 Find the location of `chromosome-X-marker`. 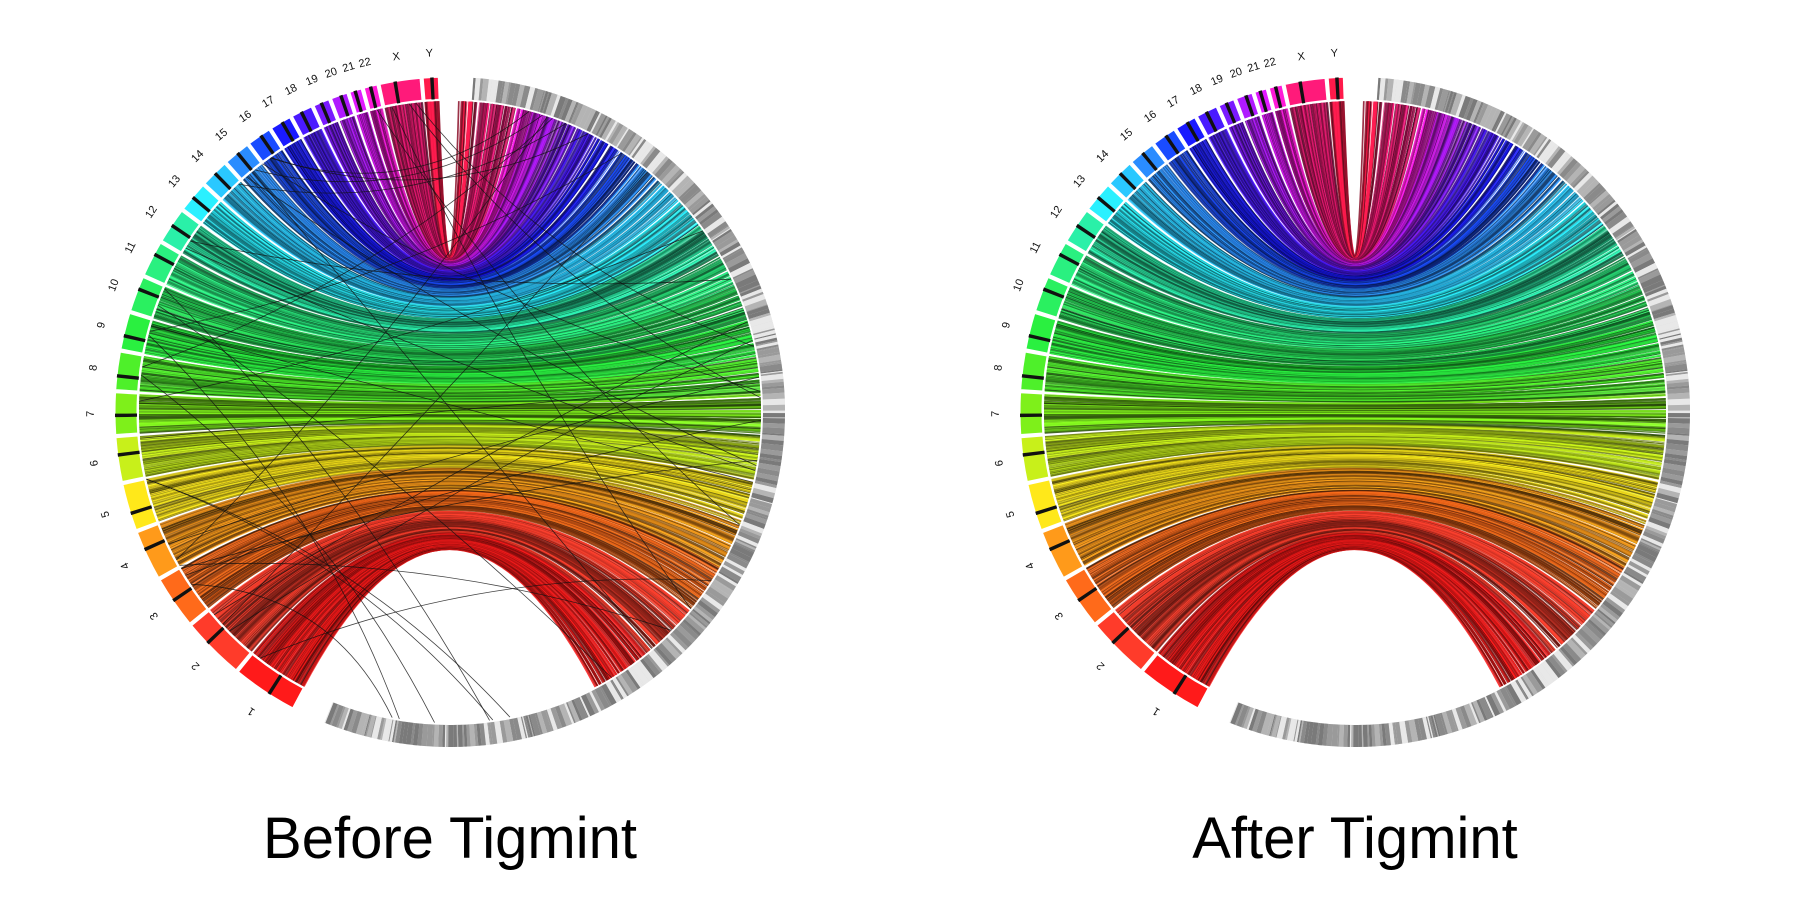

chromosome-X-marker is located at coordinates (1302, 92).